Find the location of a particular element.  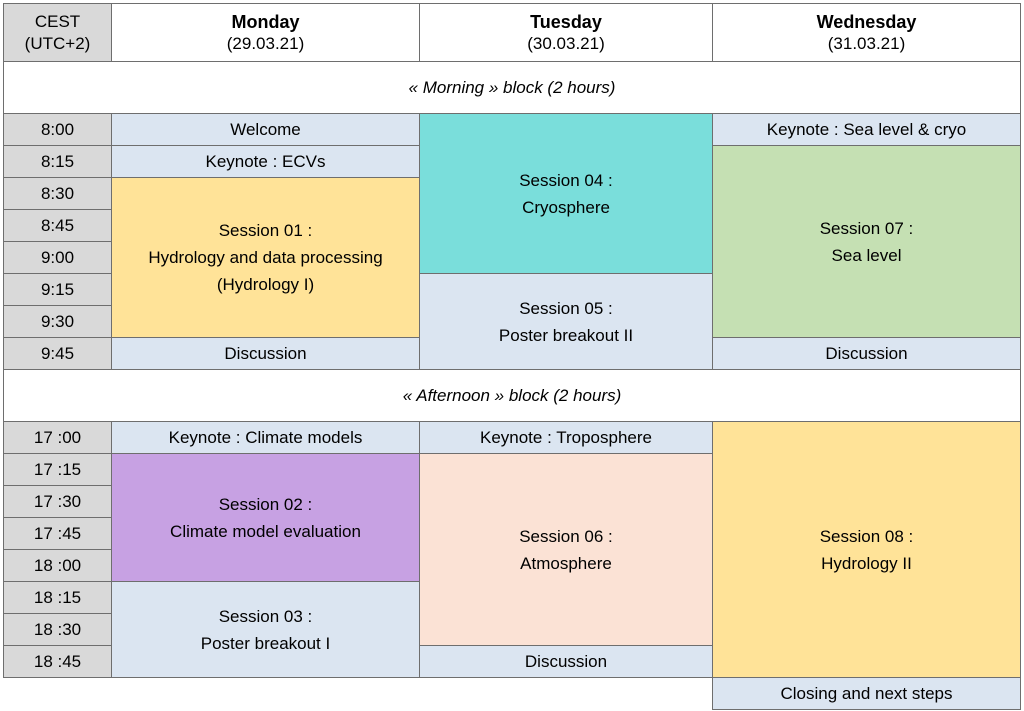

timezone-label: CEST is located at coordinates (57, 21).